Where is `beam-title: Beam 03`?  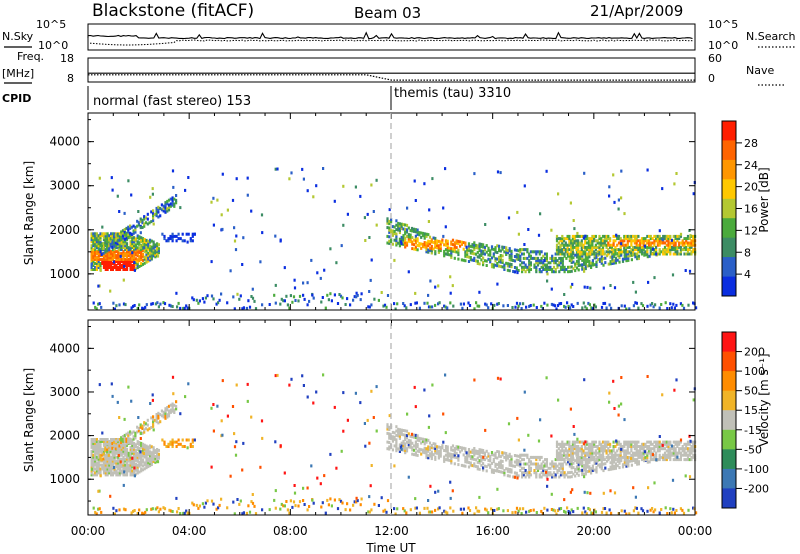 beam-title: Beam 03 is located at coordinates (387, 13).